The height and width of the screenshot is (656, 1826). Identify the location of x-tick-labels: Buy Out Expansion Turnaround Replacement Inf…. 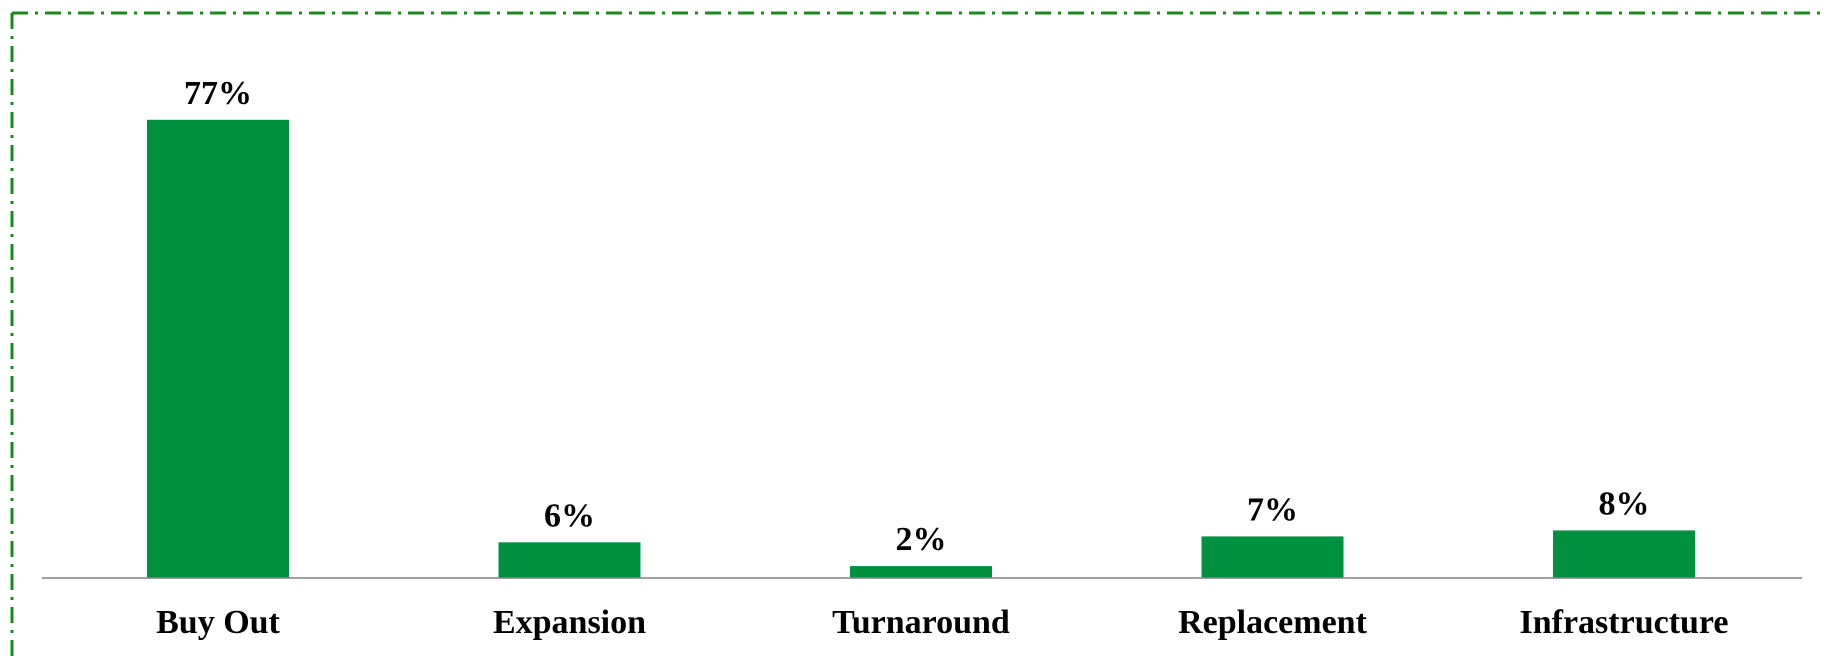
(942, 622).